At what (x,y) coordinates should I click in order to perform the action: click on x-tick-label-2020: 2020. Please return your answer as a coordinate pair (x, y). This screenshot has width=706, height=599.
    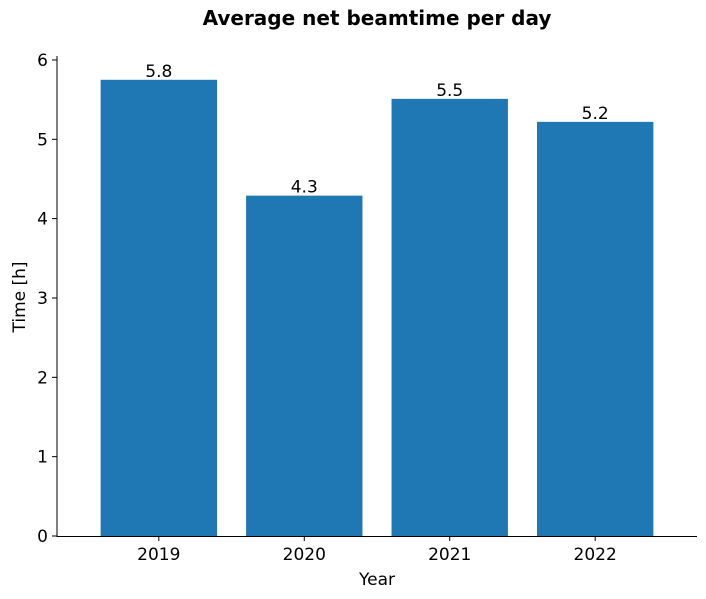
    Looking at the image, I should click on (304, 555).